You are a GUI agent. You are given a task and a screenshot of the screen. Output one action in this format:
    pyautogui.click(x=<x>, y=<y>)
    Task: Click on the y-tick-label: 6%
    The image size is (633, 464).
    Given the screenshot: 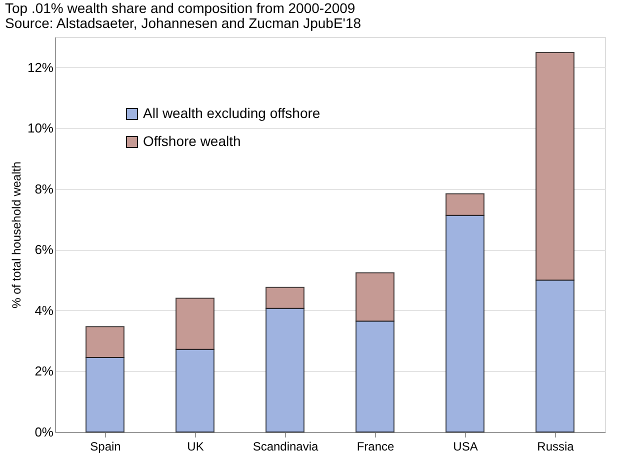 What is the action you would take?
    pyautogui.click(x=44, y=250)
    